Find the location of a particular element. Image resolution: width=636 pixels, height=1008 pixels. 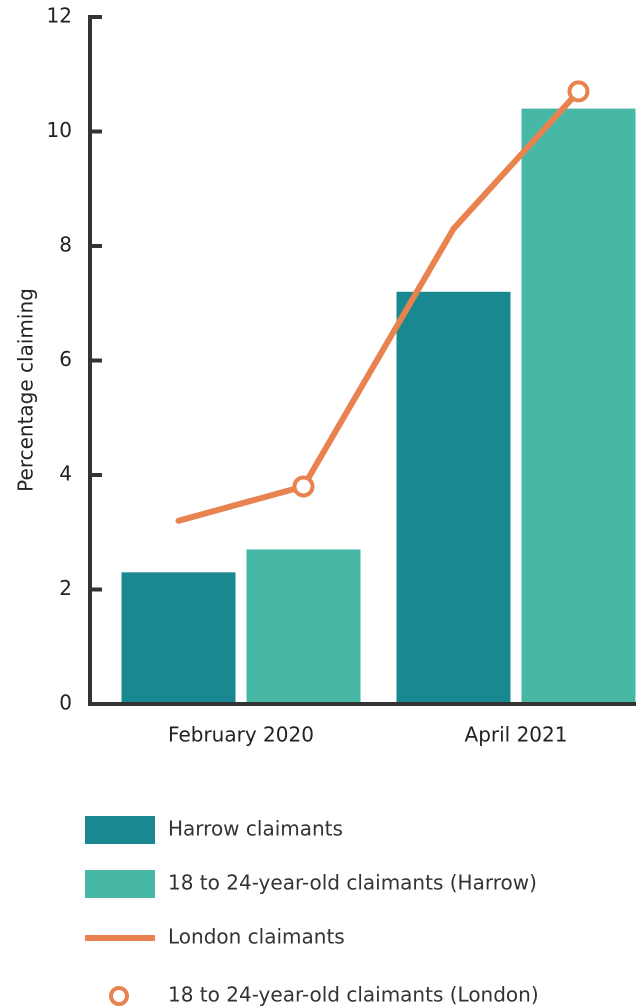

y-tick-label: 12 is located at coordinates (59, 16).